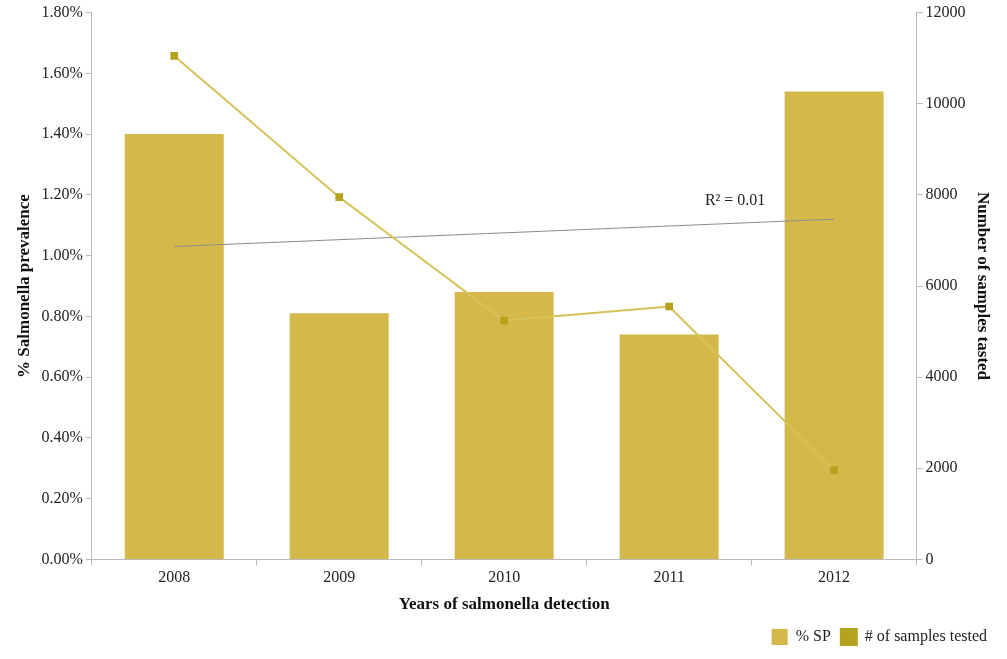  What do you see at coordinates (62, 254) in the screenshot?
I see `y-tick-label: 1.00%` at bounding box center [62, 254].